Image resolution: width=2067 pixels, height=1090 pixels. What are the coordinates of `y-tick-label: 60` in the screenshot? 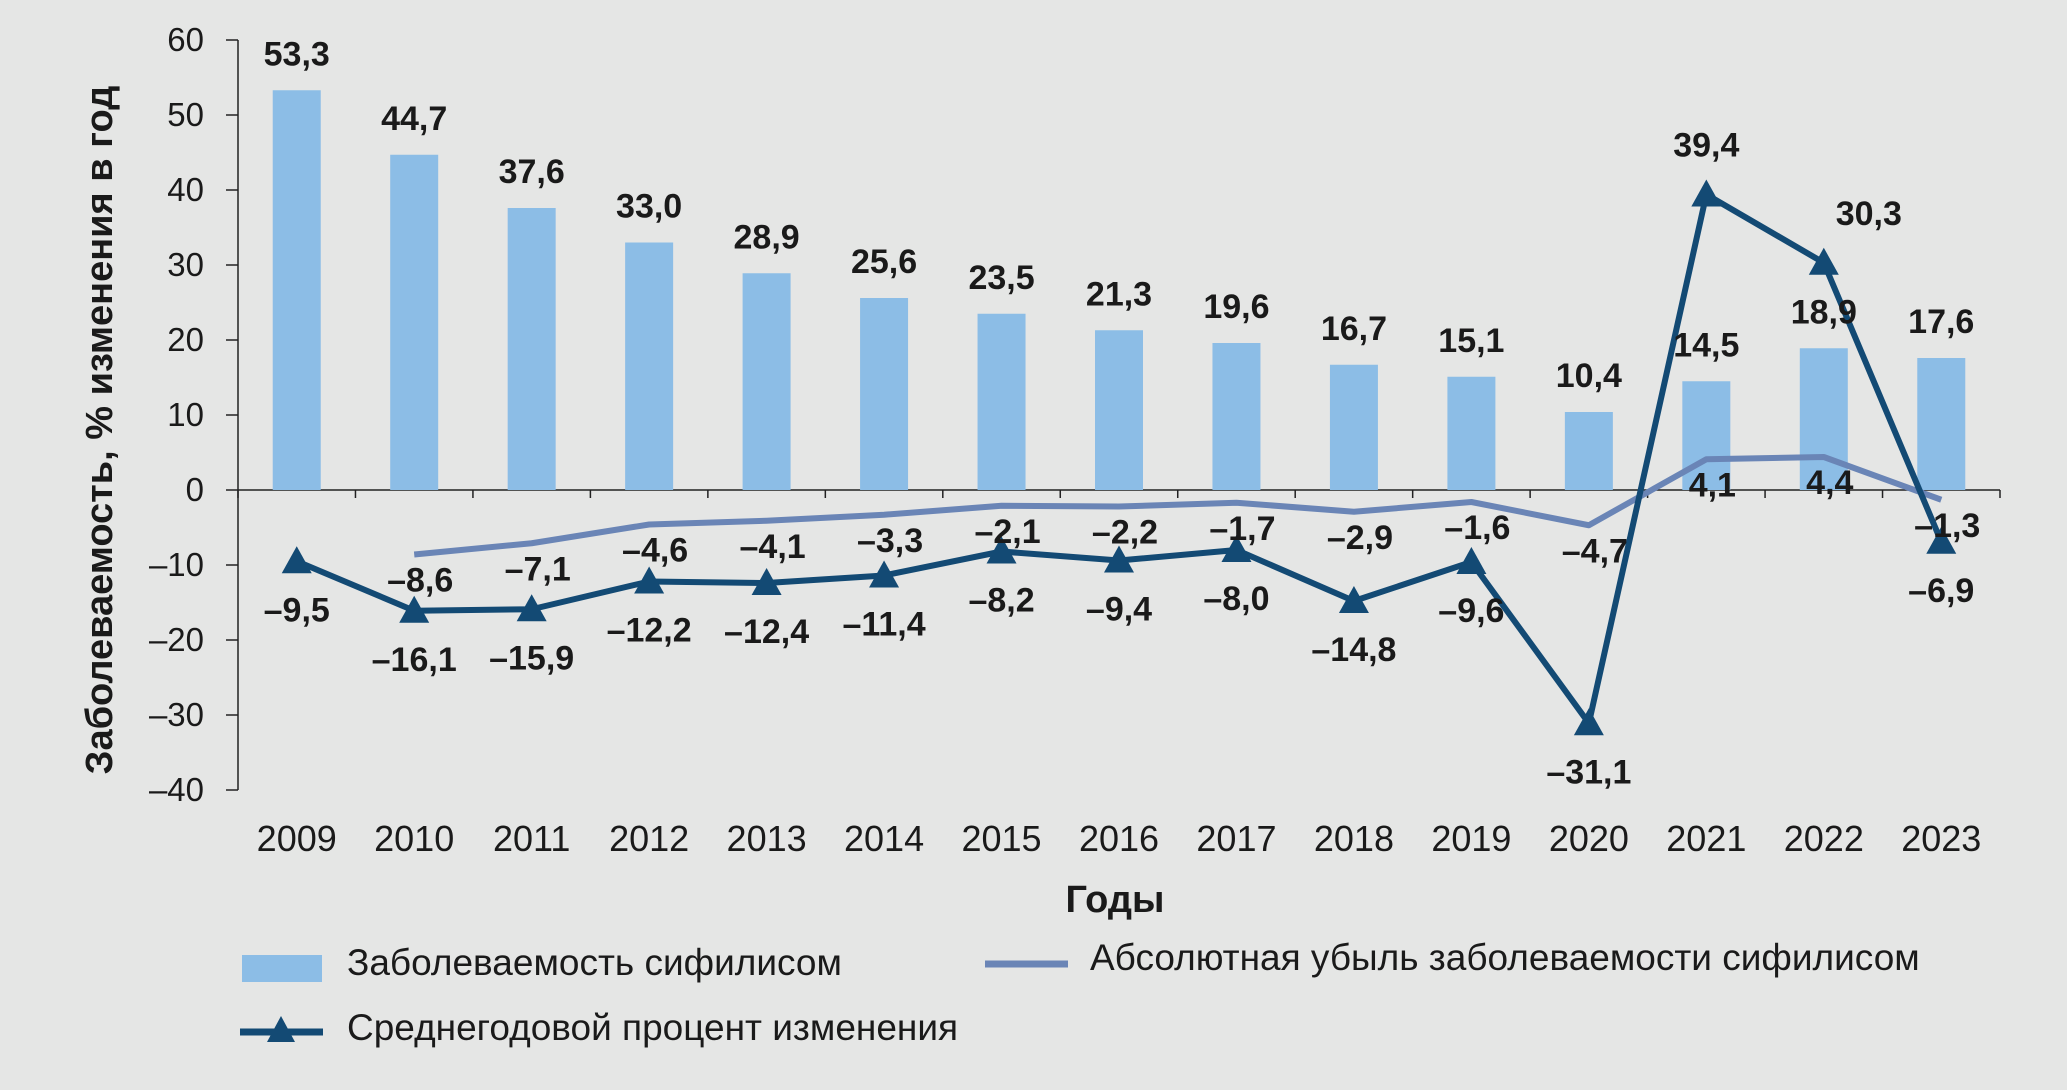 It's located at (185, 39).